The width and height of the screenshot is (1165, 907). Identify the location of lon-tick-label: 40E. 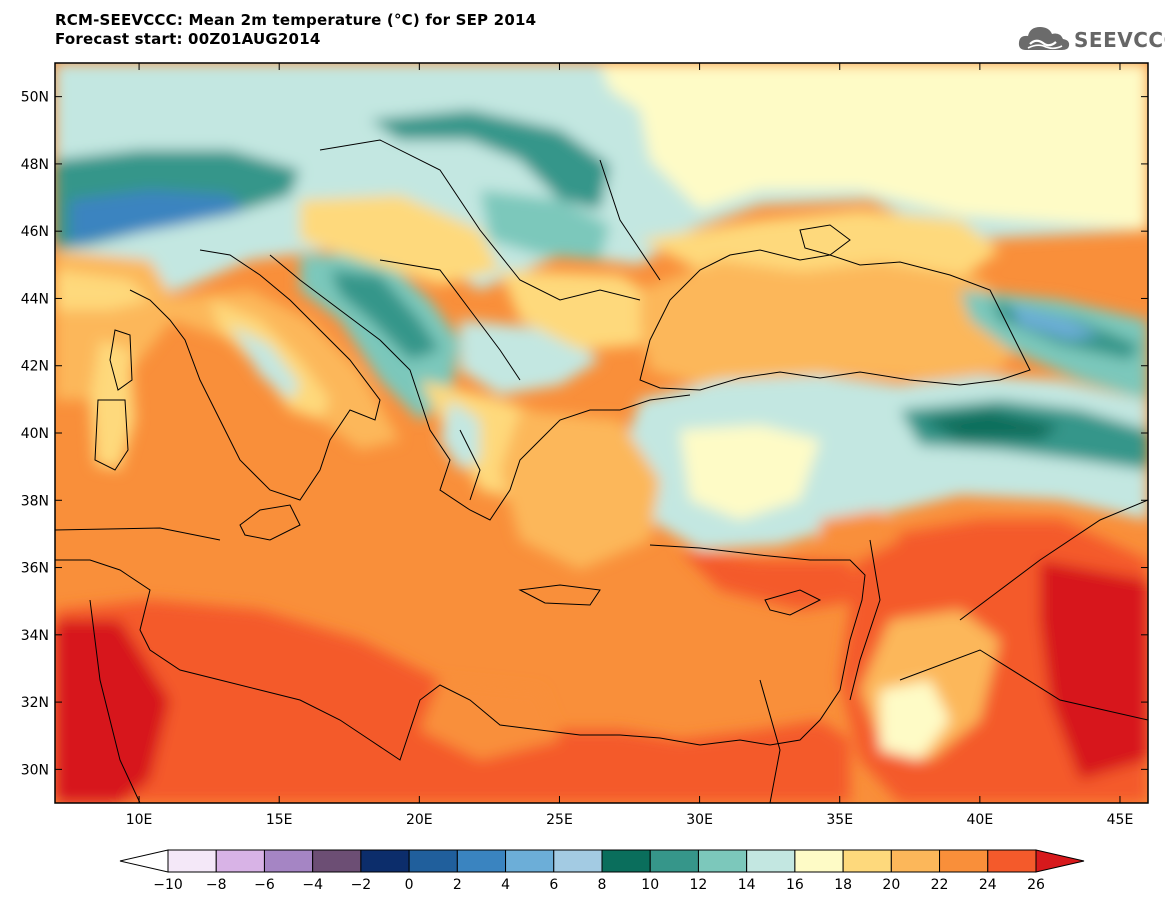
(980, 820).